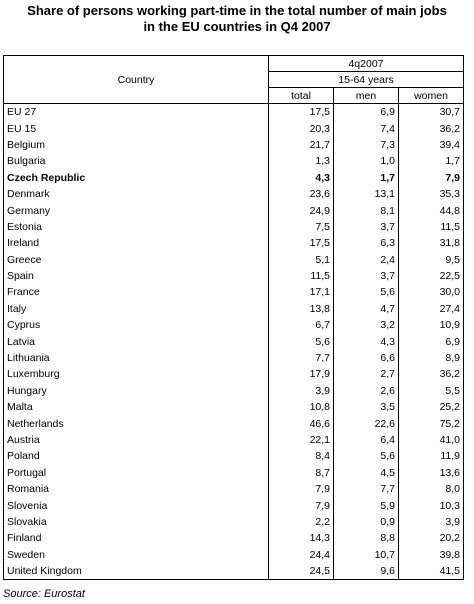 Image resolution: width=474 pixels, height=604 pixels. What do you see at coordinates (233, 325) in the screenshot?
I see `table-row: Cyprus 6,7 3,2 10,9` at bounding box center [233, 325].